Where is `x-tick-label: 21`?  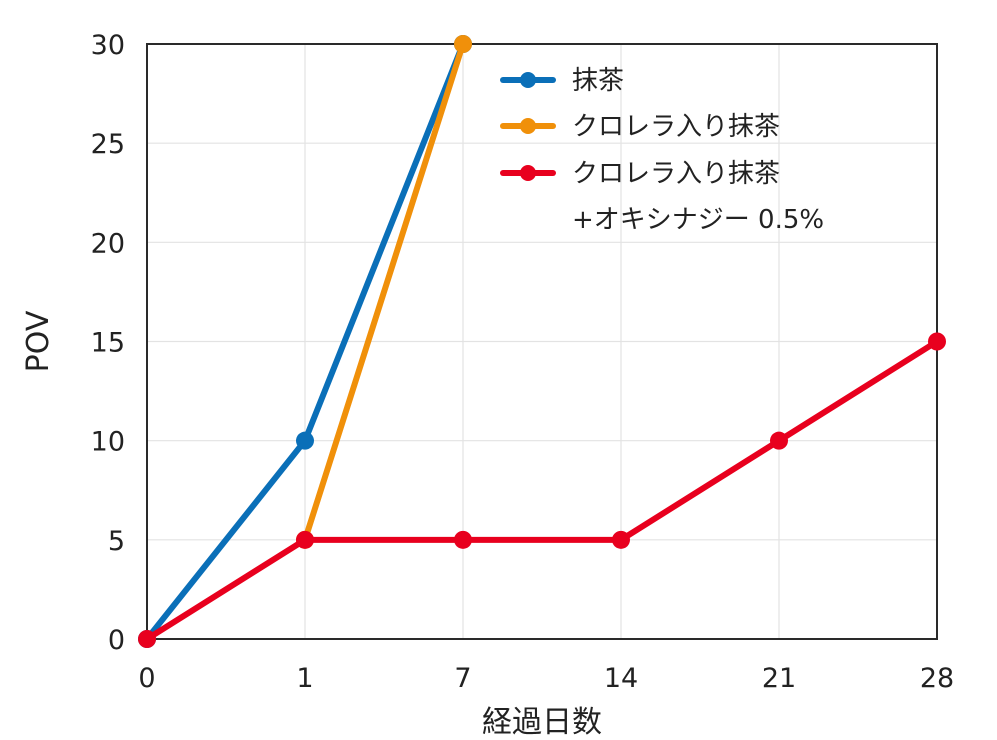
x-tick-label: 21 is located at coordinates (779, 678).